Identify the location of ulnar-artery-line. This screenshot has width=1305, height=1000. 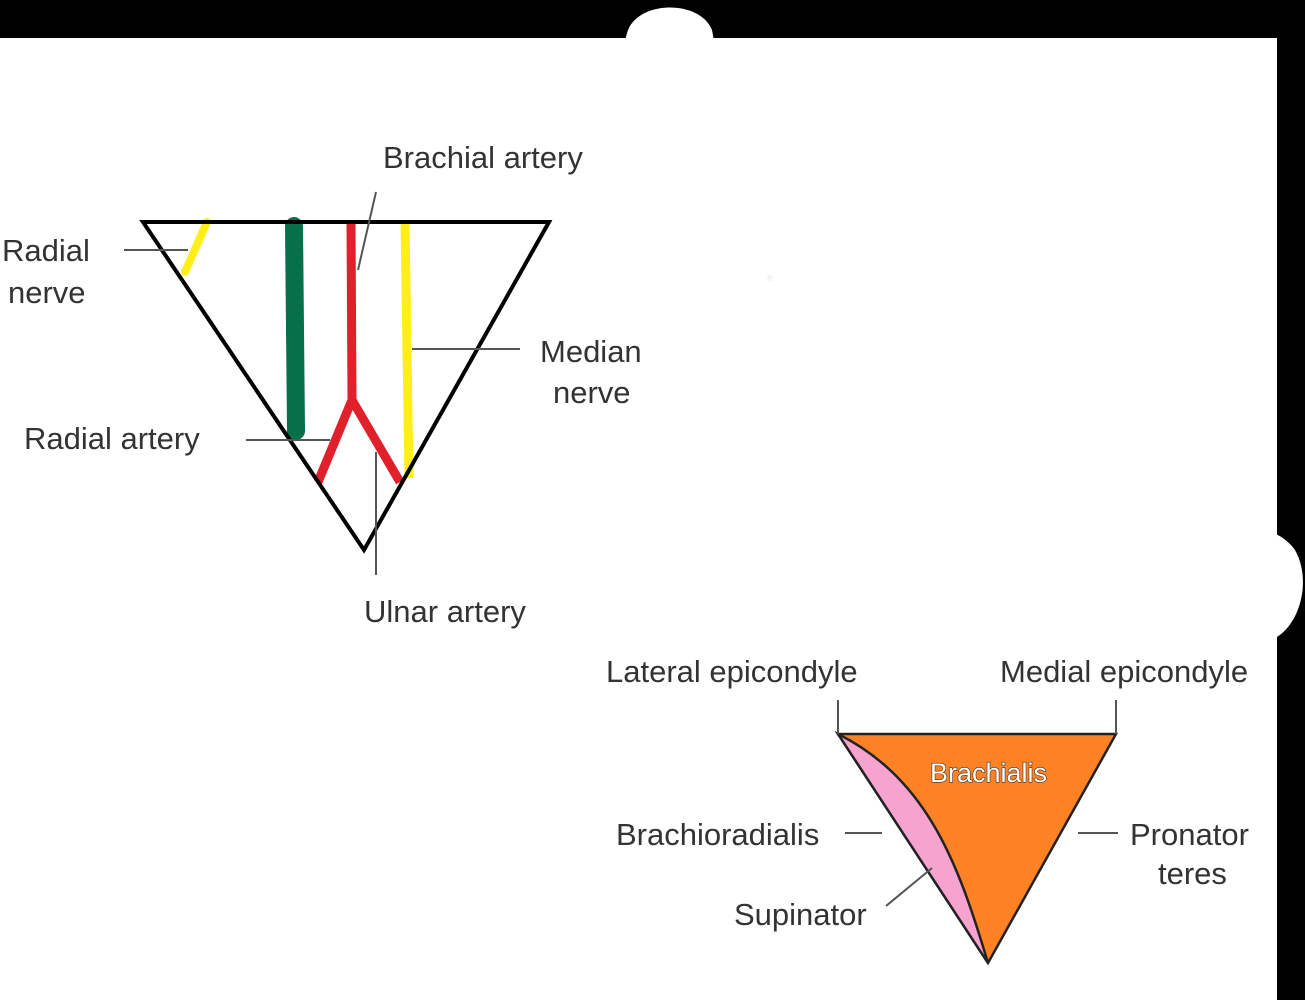
(376, 441).